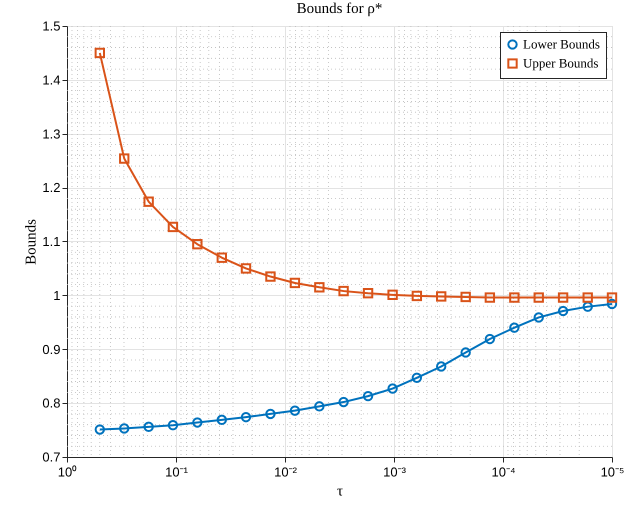 The height and width of the screenshot is (514, 630). Describe the element at coordinates (560, 63) in the screenshot. I see `legend-label: Upper Bounds` at that location.